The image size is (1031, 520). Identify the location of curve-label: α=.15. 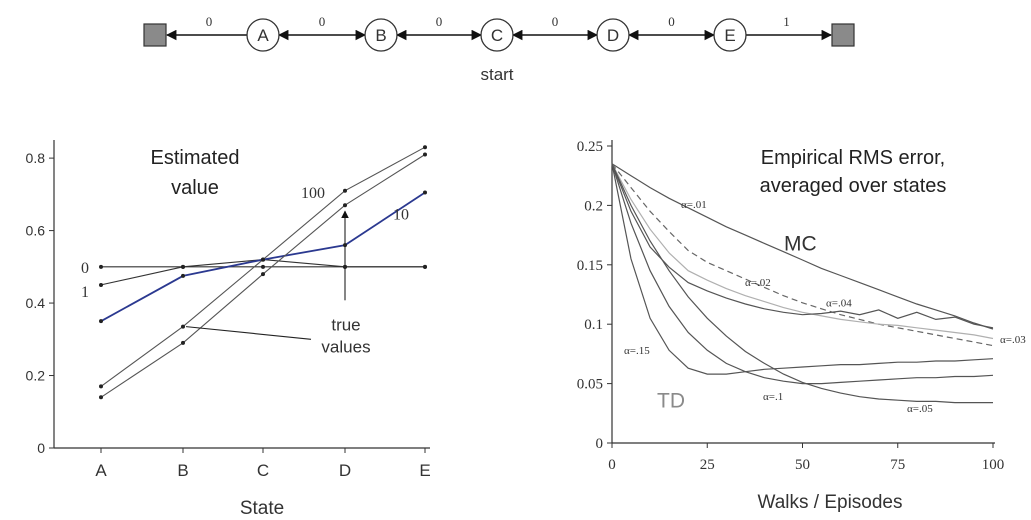
(637, 351).